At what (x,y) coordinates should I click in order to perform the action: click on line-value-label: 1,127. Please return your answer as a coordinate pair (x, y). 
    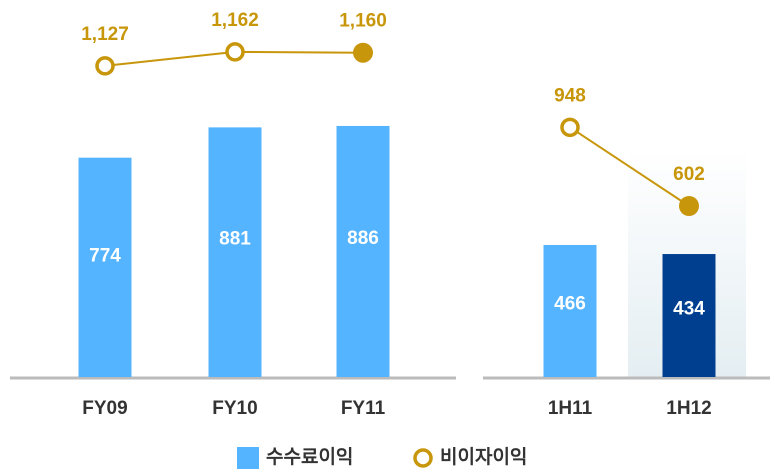
    Looking at the image, I should click on (105, 34).